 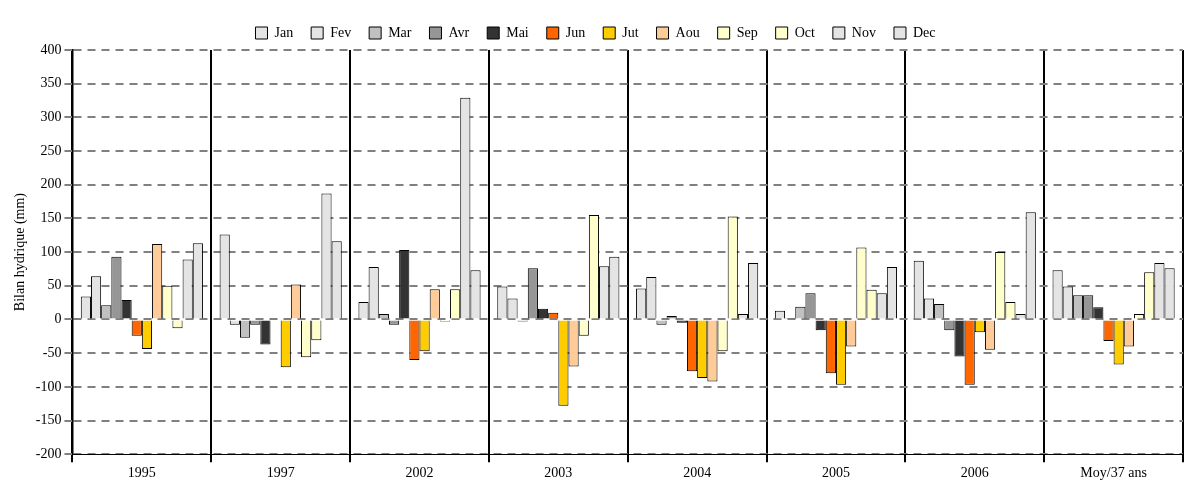 I want to click on y-tick-label: -200, so click(x=48, y=453).